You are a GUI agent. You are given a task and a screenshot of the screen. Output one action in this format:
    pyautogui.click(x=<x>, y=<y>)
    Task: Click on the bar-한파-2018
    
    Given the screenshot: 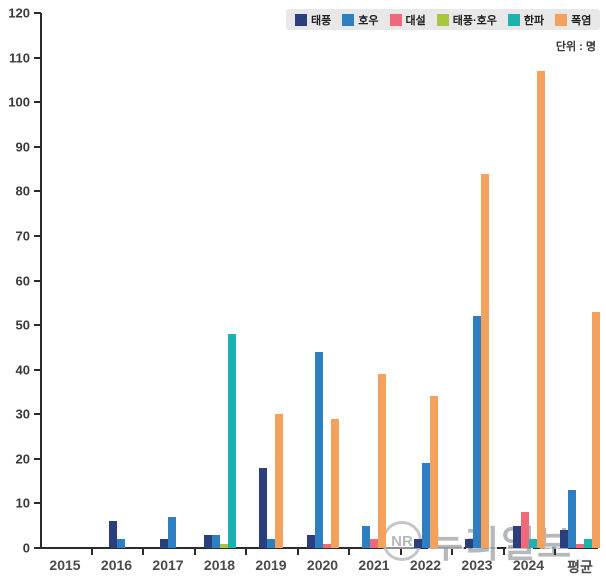 What is the action you would take?
    pyautogui.click(x=231, y=441)
    